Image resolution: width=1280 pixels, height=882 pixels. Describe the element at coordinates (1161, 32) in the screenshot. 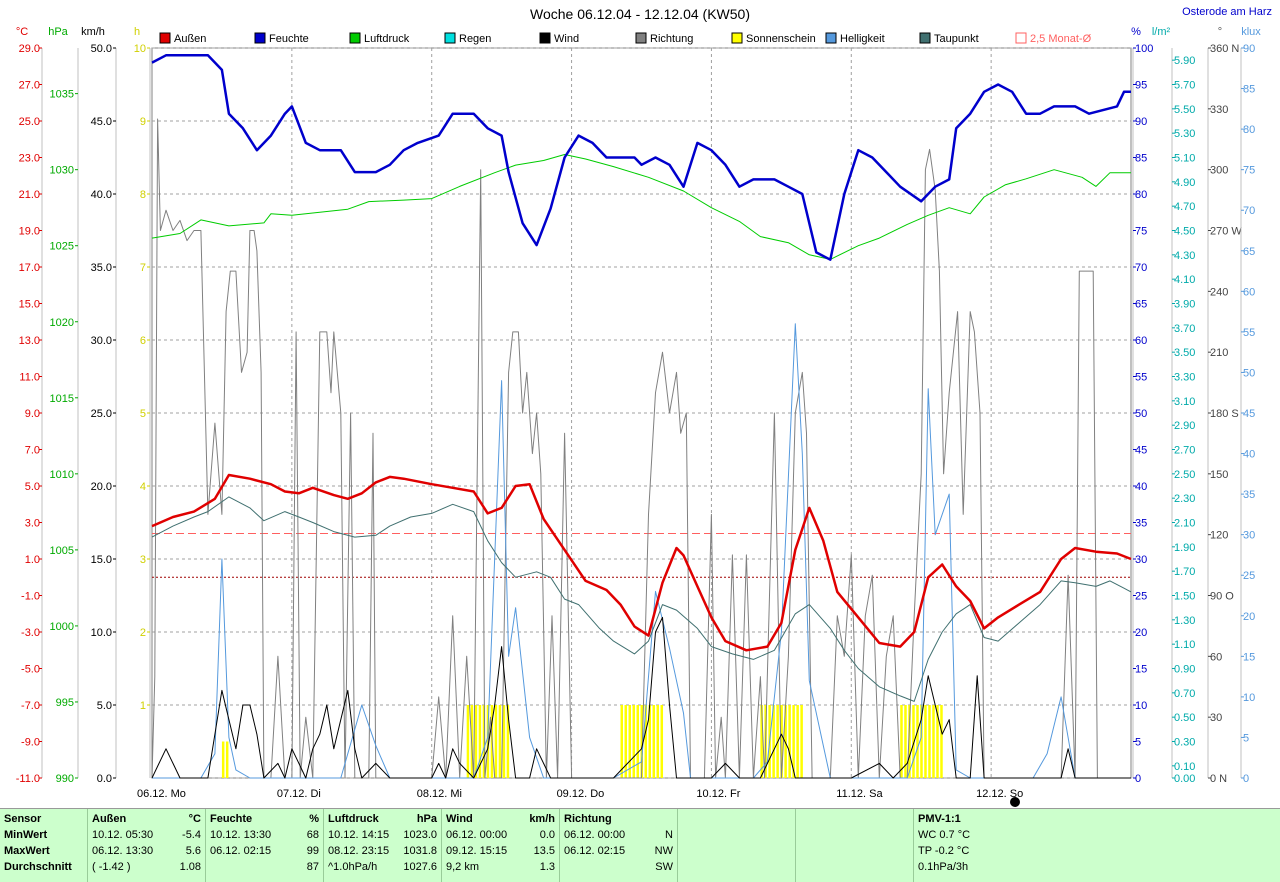

I see `unit-rain: l/m²` at that location.